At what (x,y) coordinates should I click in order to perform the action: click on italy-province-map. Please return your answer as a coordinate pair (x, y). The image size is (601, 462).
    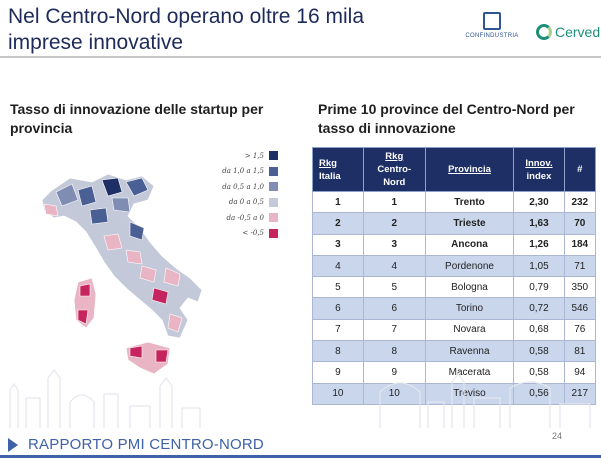
    Looking at the image, I should click on (122, 274).